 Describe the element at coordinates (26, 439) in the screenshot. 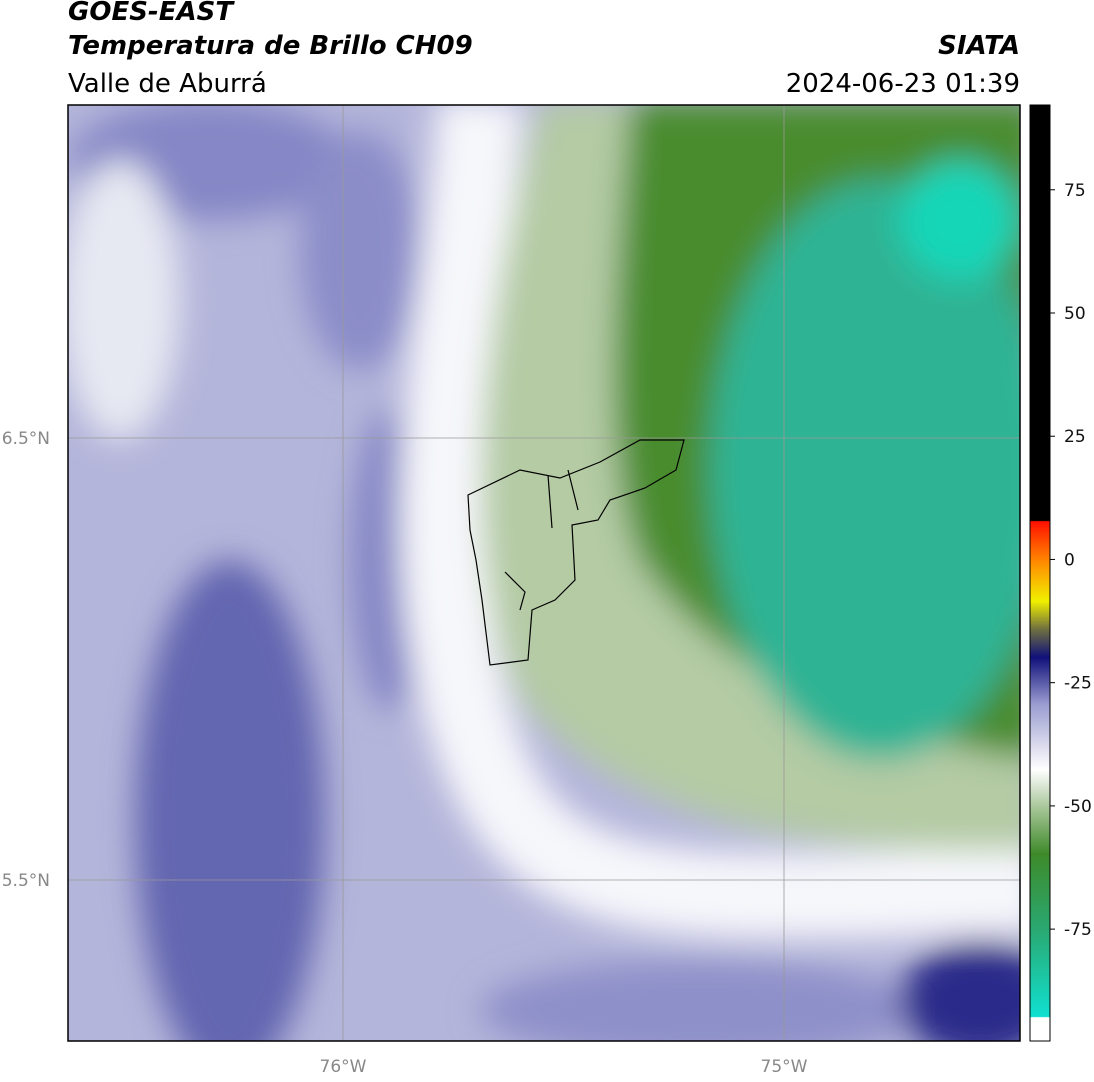

I see `lat-label: 6.5°N` at that location.